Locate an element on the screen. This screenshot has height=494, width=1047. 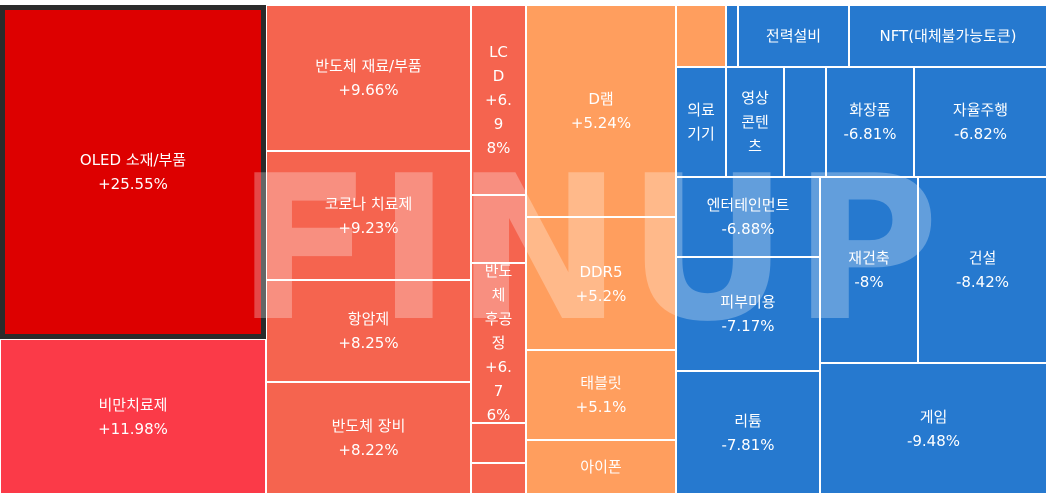
treemap-tile: 코로나 치료제 +9.23% is located at coordinates (368, 215).